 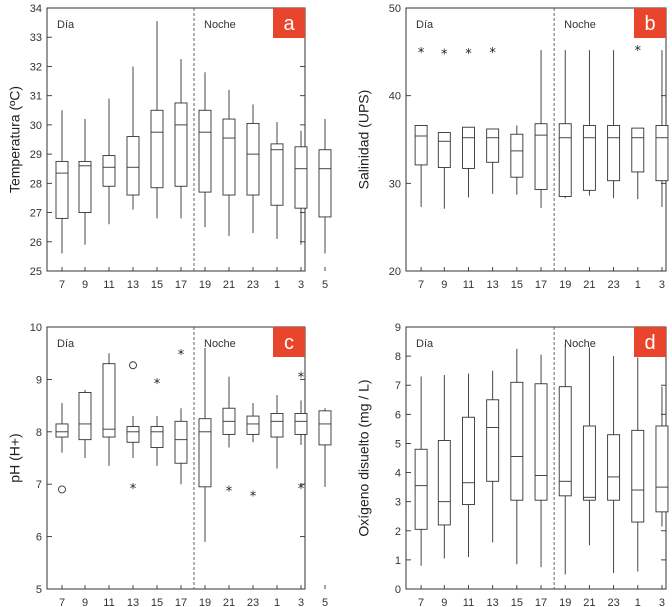 I want to click on panel-badge-label: d, so click(x=649, y=343).